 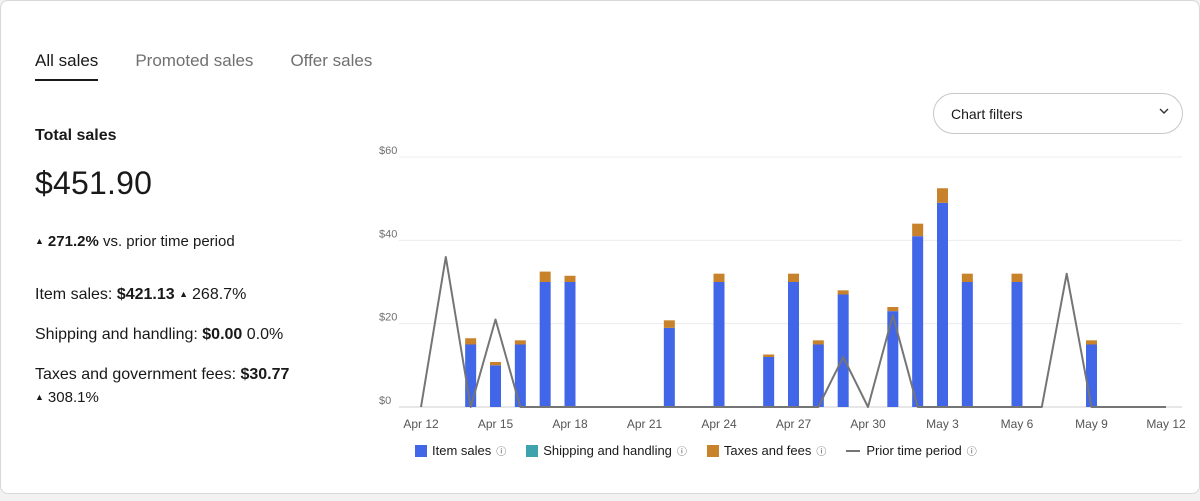 What do you see at coordinates (645, 424) in the screenshot?
I see `x-tick-label: Apr 21` at bounding box center [645, 424].